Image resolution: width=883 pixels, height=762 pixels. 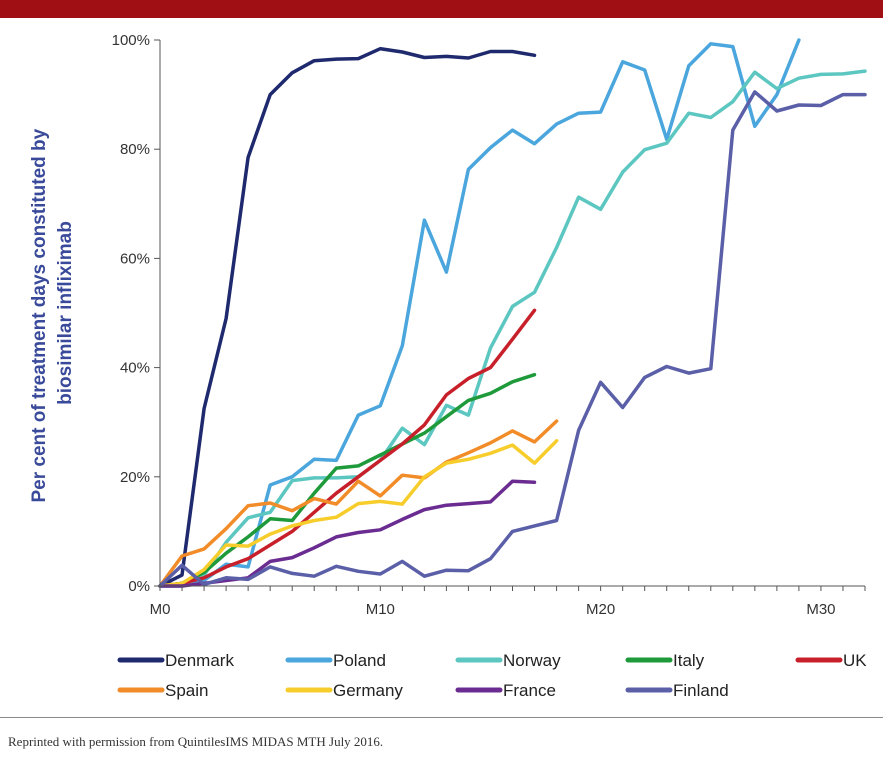 I want to click on series-line-germany, so click(x=358, y=513).